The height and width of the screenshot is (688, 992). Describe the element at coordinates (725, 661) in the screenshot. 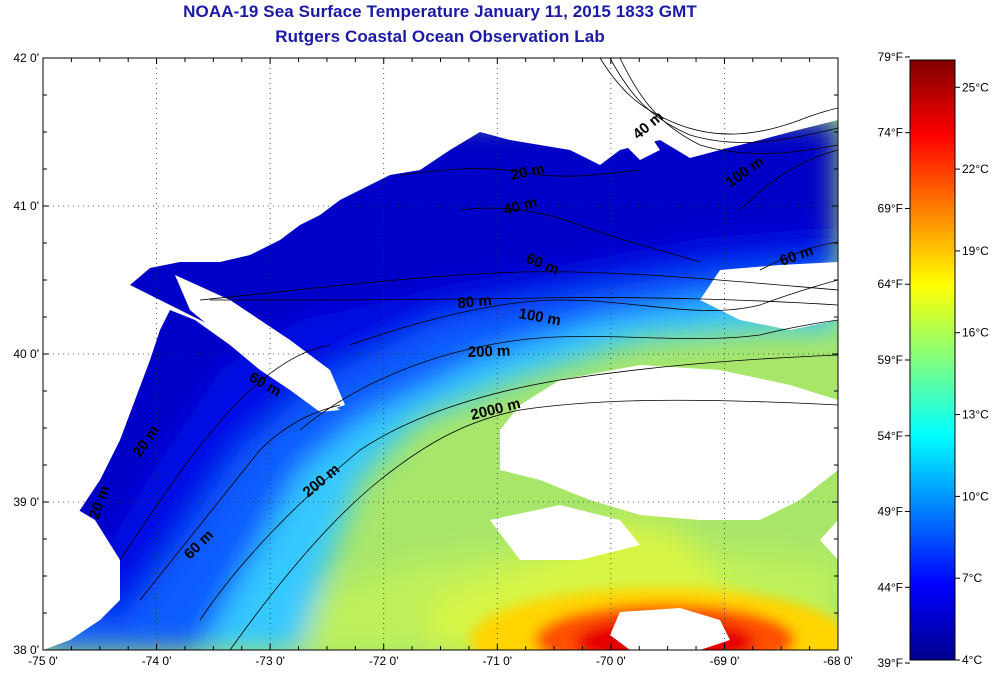

I see `lon-tick-label: -69 0'` at that location.